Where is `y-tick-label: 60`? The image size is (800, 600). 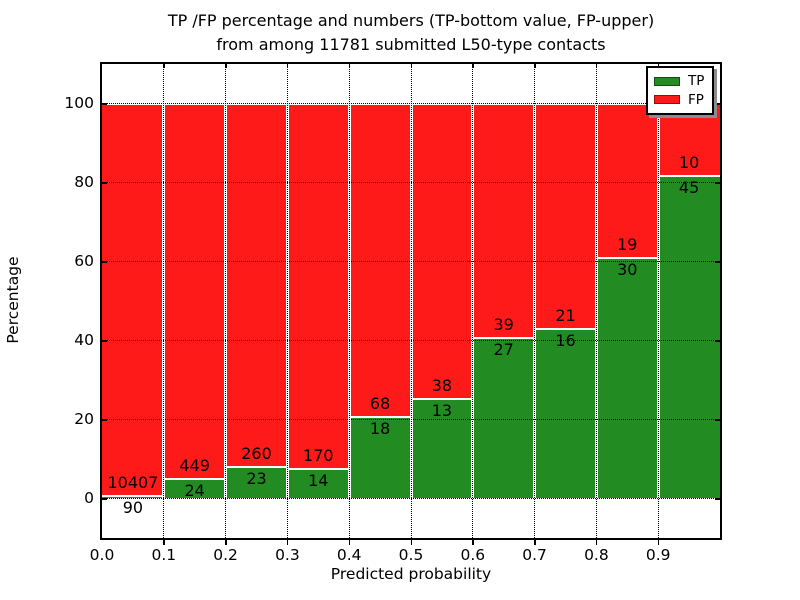 y-tick-label: 60 is located at coordinates (84, 261).